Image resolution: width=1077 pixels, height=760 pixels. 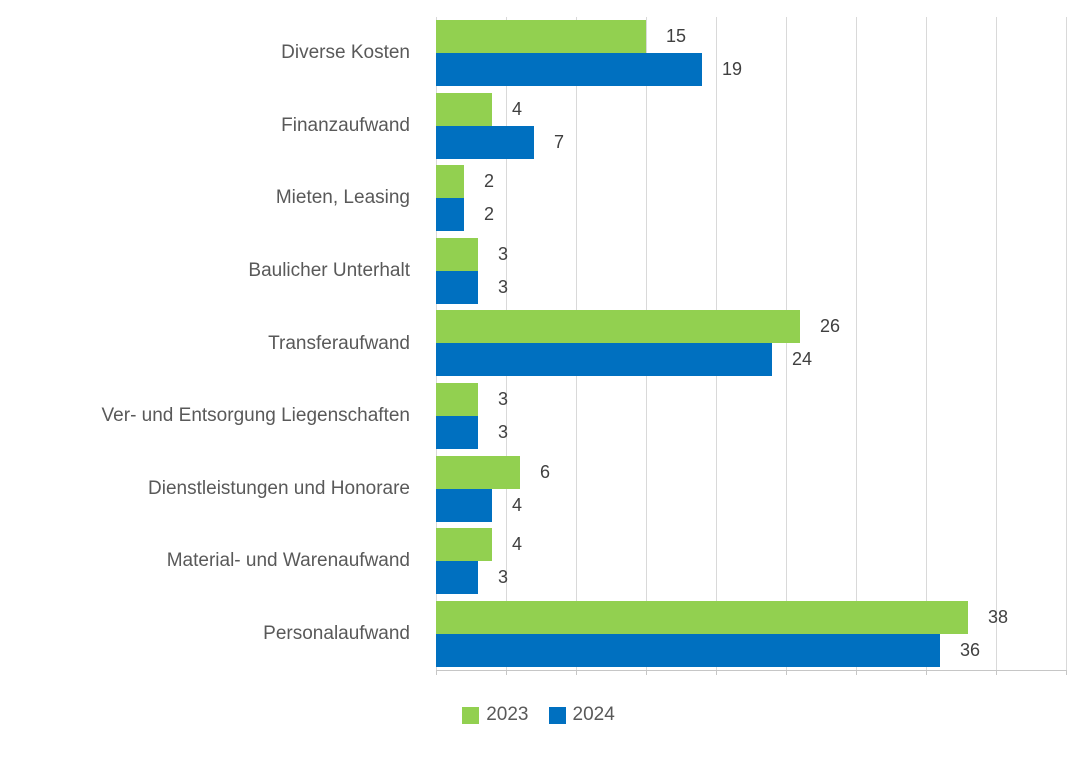 What do you see at coordinates (970, 649) in the screenshot?
I see `value-label: 36` at bounding box center [970, 649].